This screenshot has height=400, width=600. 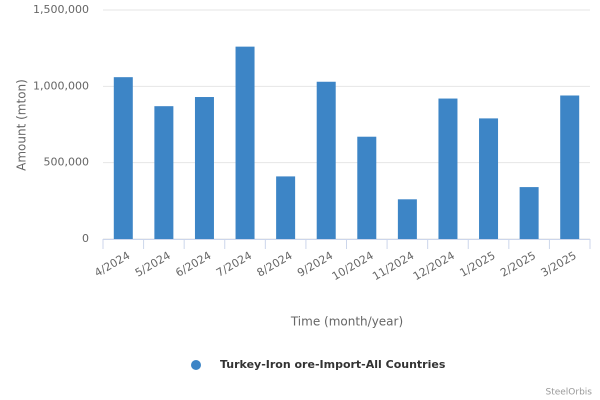 What do you see at coordinates (22, 125) in the screenshot?
I see `y-axis-title: Amount (mton)` at bounding box center [22, 125].